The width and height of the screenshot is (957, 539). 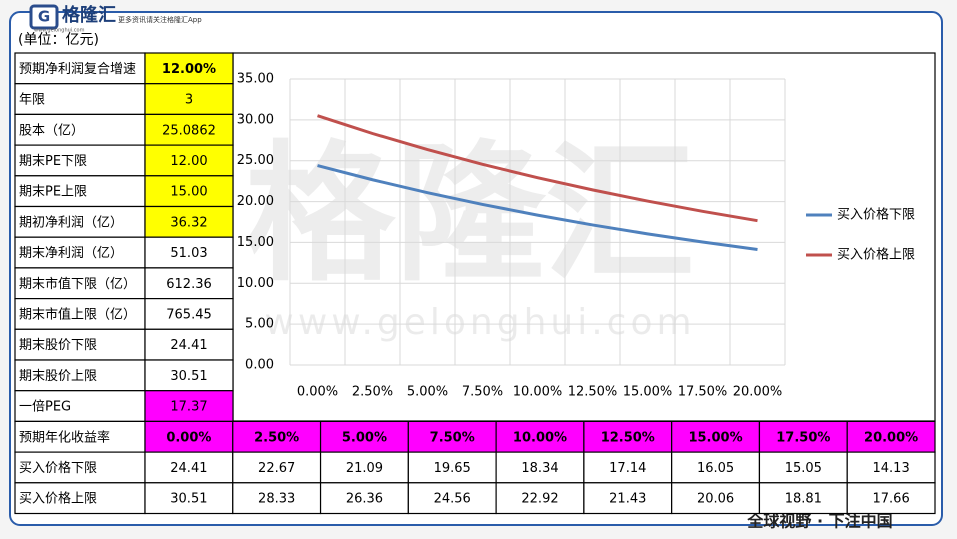 I want to click on row-value: 765.45, so click(x=189, y=314).